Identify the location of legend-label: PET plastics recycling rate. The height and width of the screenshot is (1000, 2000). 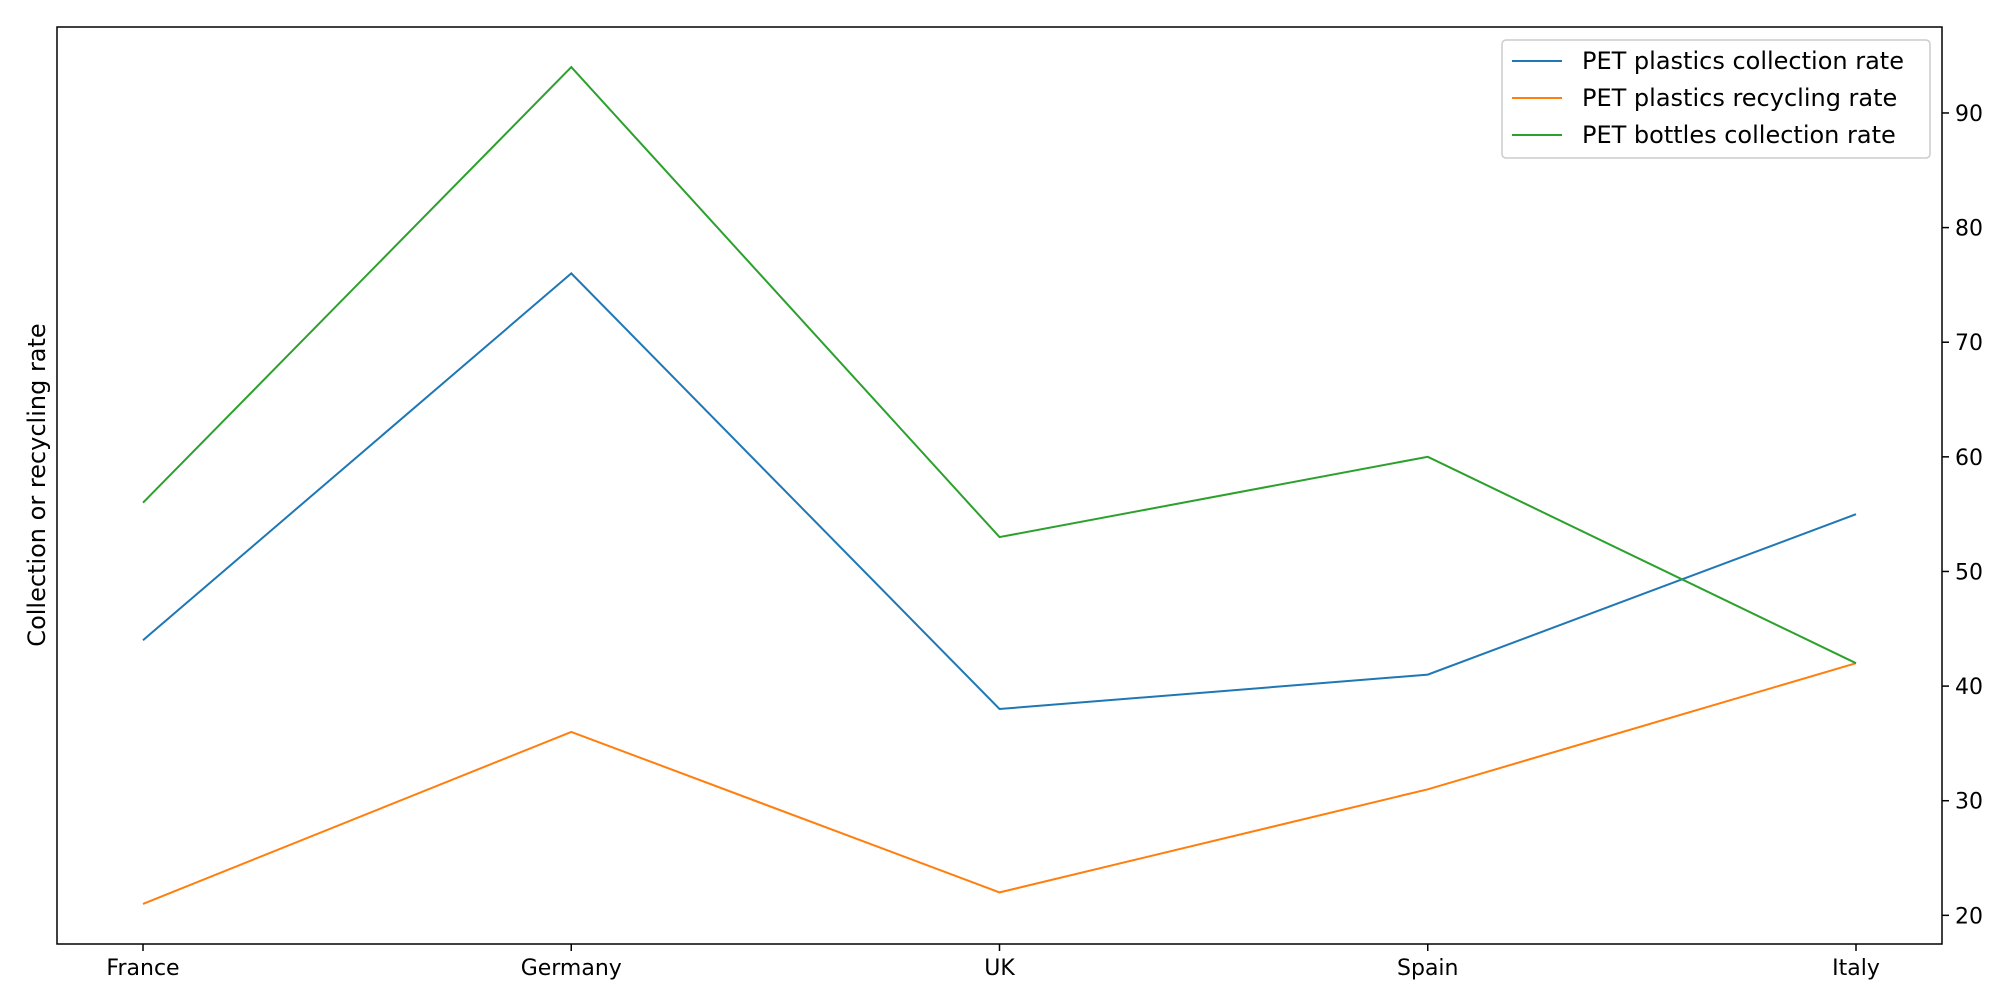
(1739, 98).